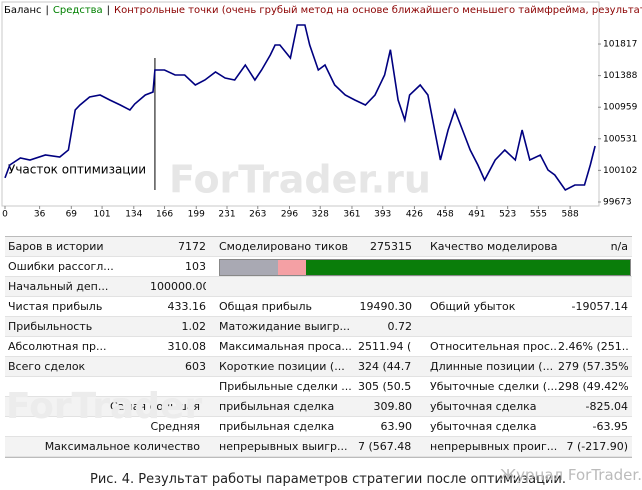 Image resolution: width=642 pixels, height=490 pixels. Describe the element at coordinates (47, 366) in the screenshot. I see `table-cell: Всего сделок` at that location.